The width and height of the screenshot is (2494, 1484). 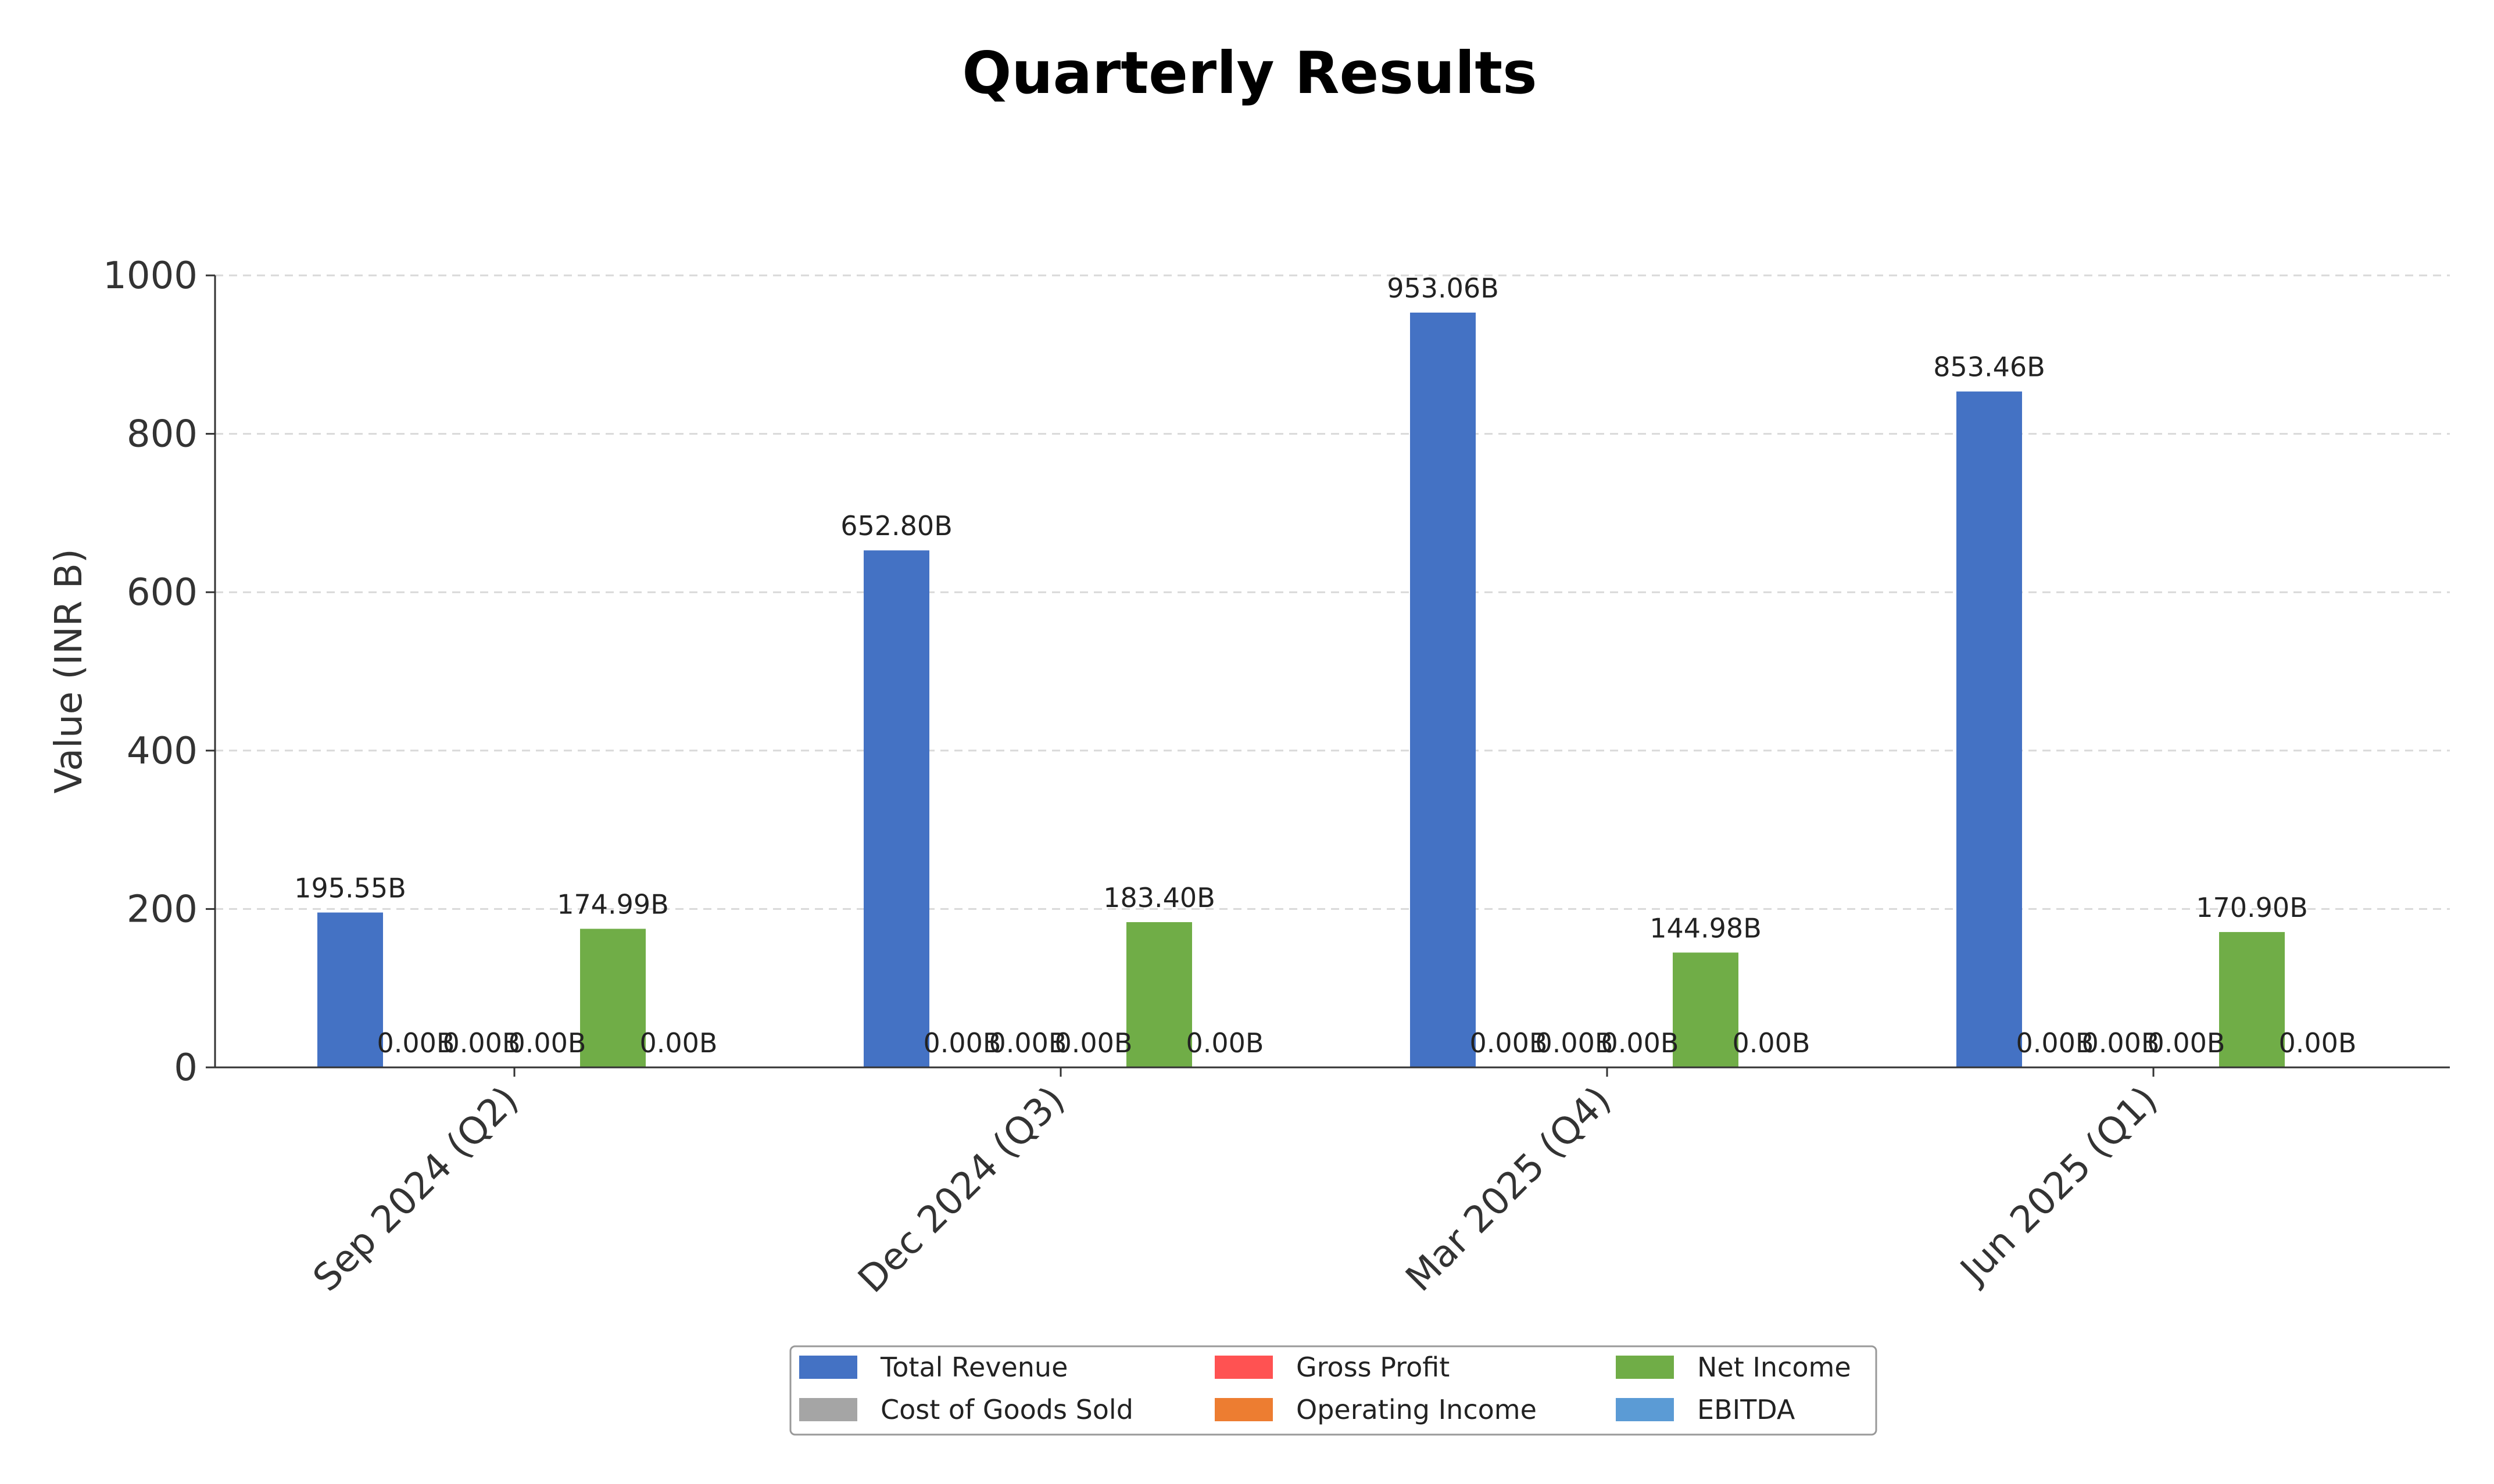 What do you see at coordinates (1007, 1409) in the screenshot?
I see `legend-label: Cost of Goods Sold` at bounding box center [1007, 1409].